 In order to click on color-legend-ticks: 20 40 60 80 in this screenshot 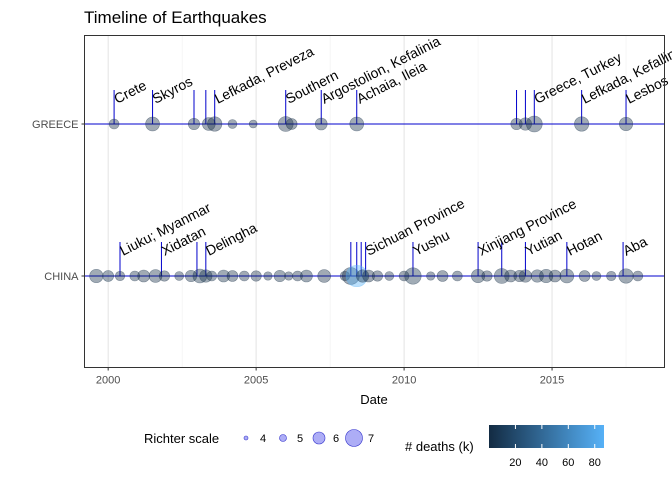, I will do `click(555, 447)`.